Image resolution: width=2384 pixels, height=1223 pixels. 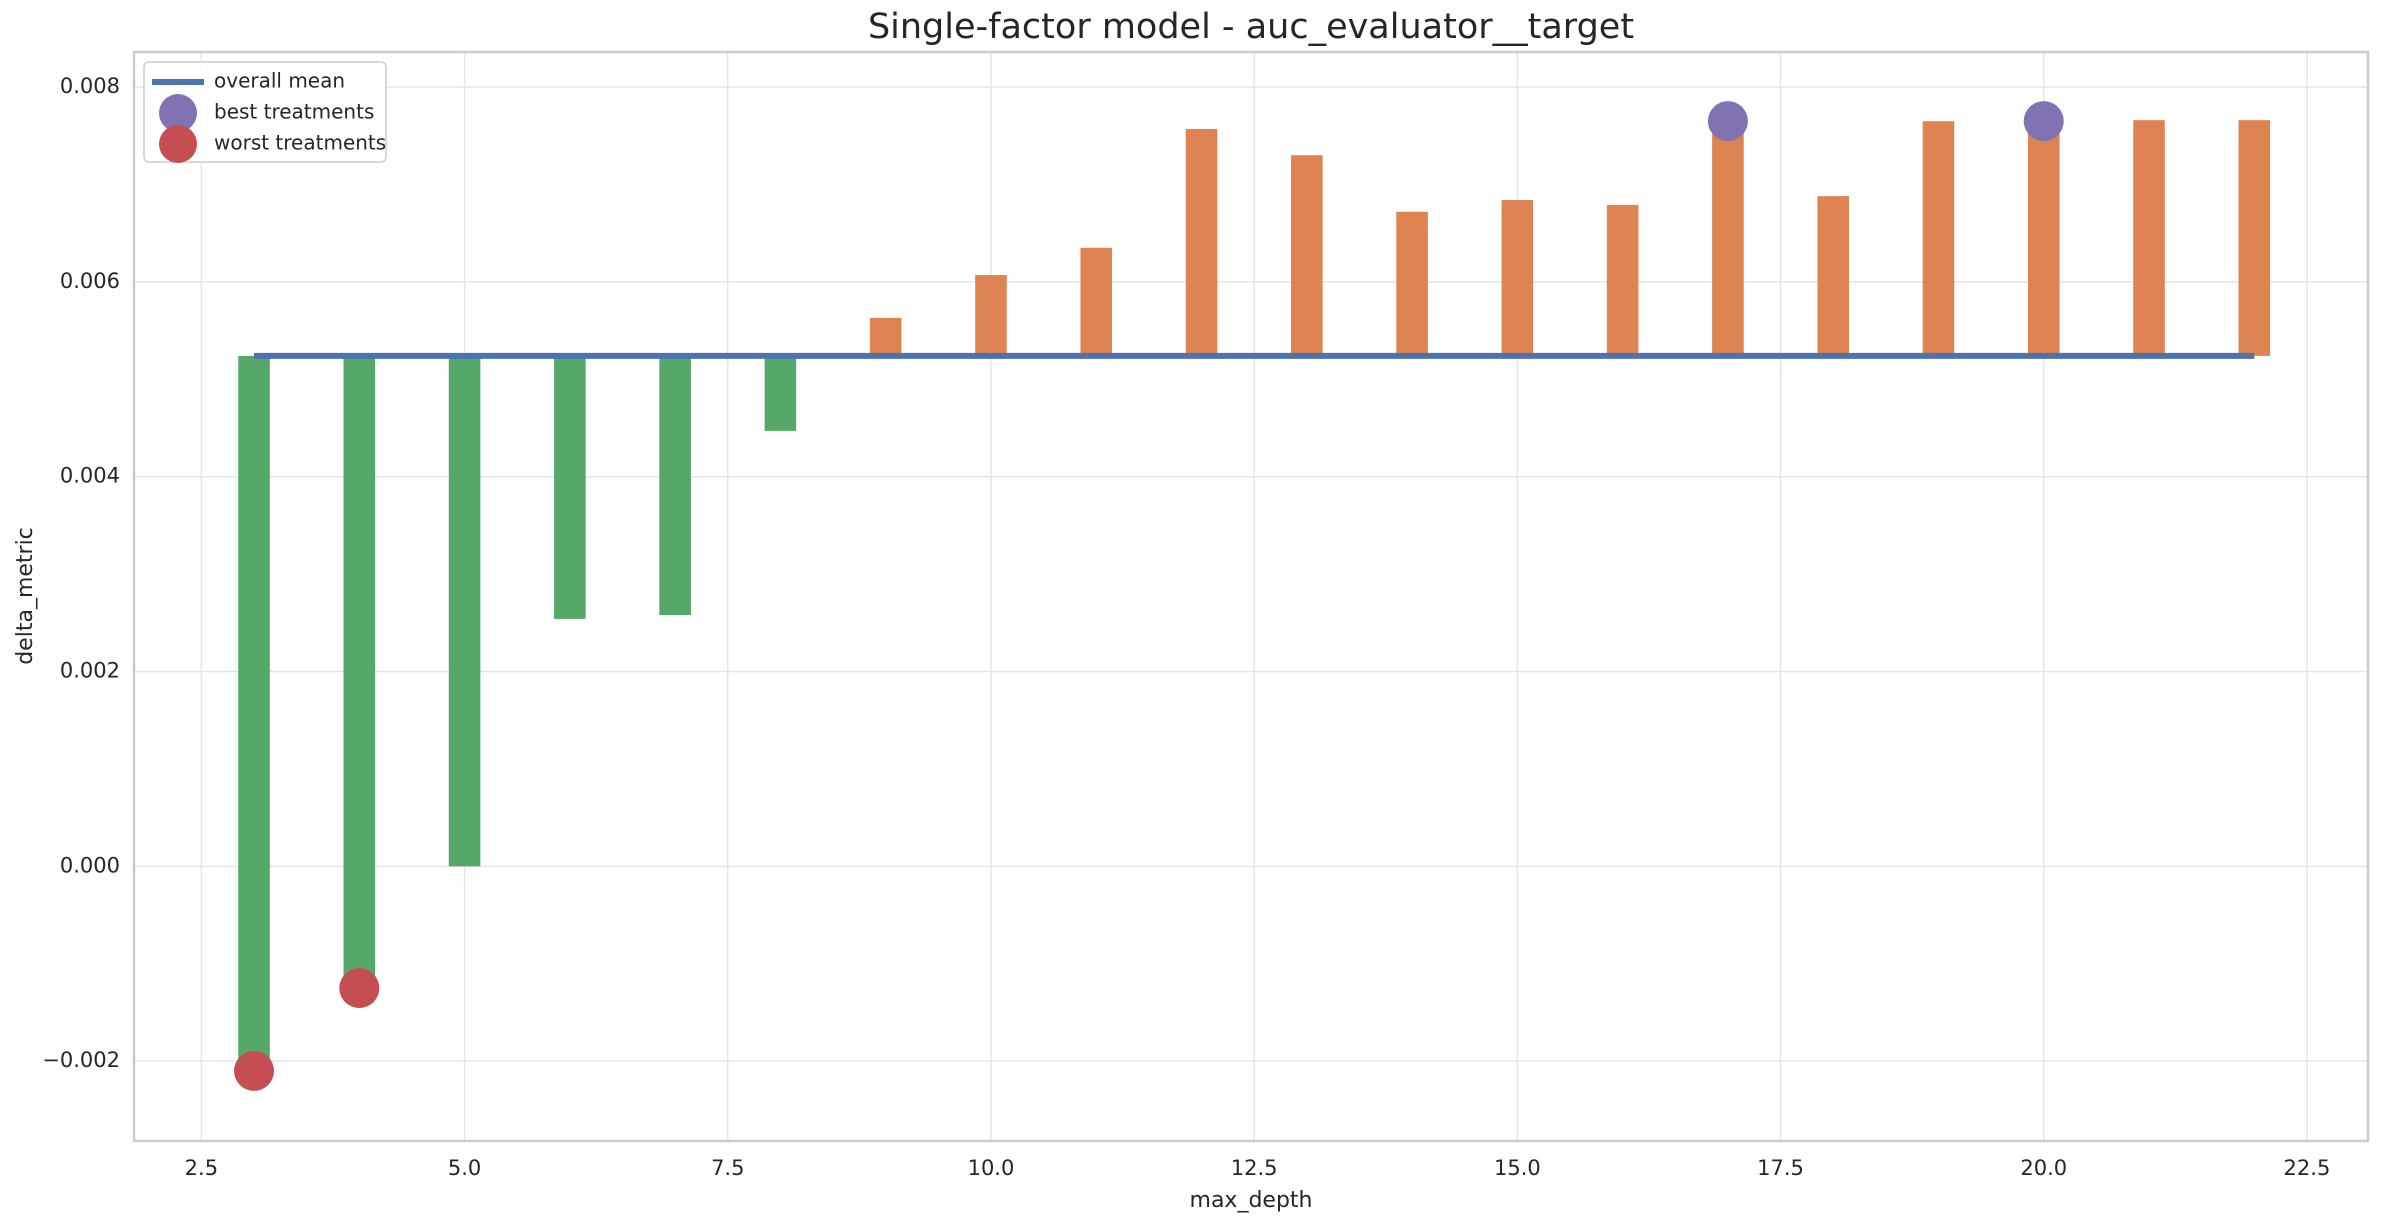 I want to click on x-tick-label: 17.5, so click(x=1780, y=1168).